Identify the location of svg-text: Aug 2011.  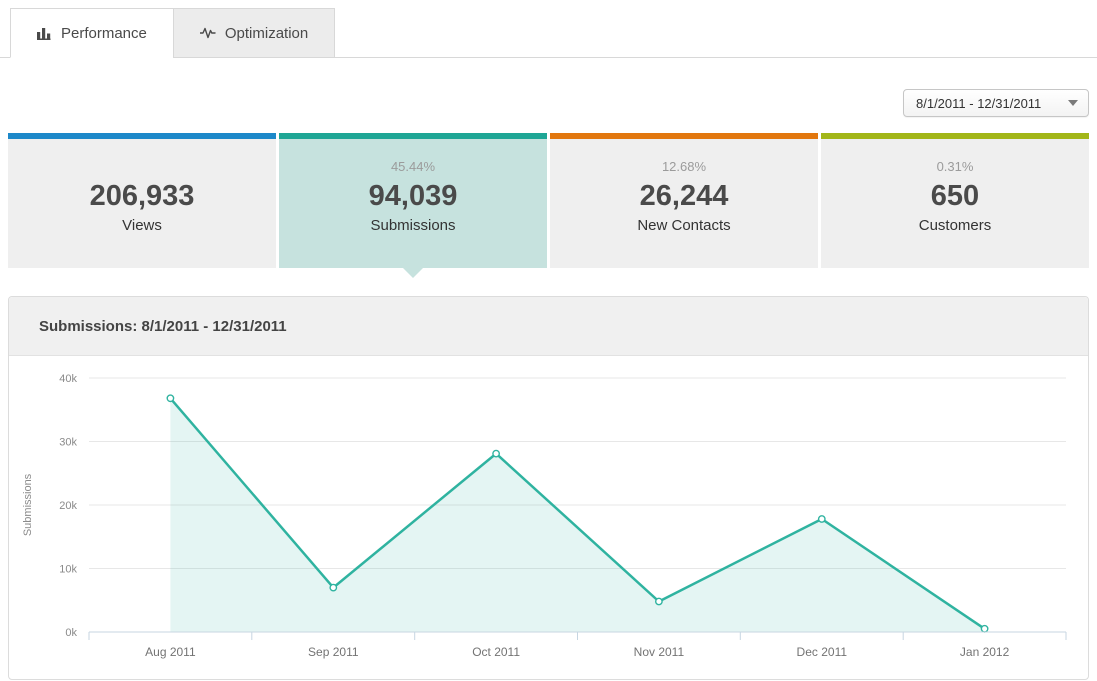
(170, 652).